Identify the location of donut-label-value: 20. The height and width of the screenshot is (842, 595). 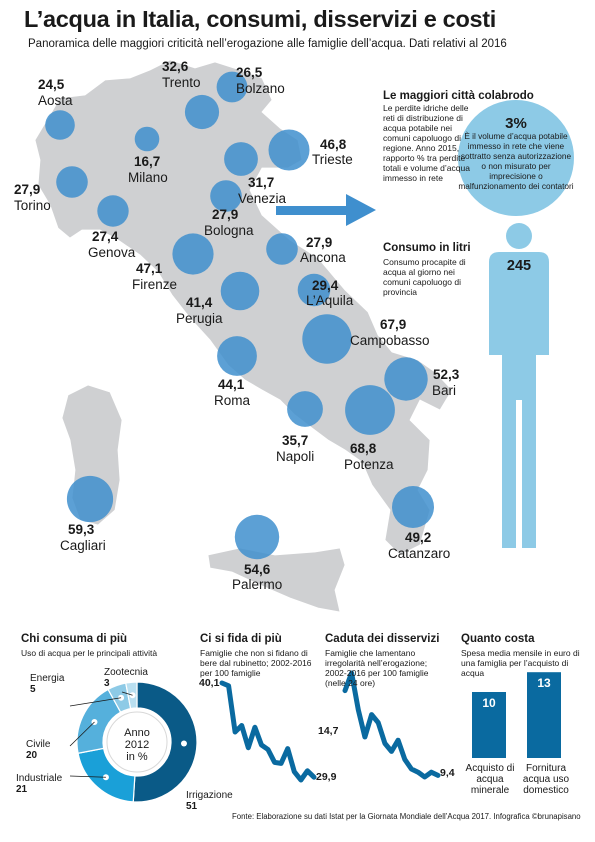
(32, 755).